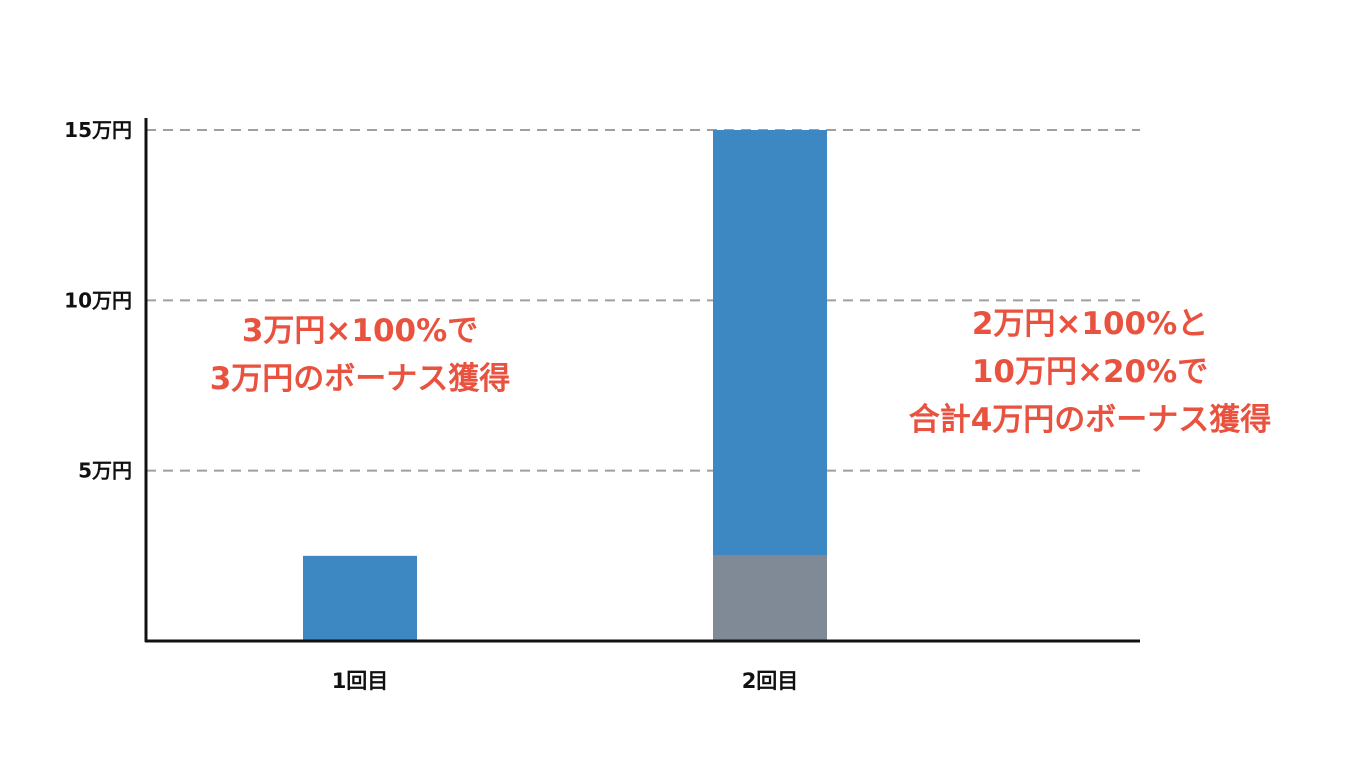 The height and width of the screenshot is (764, 1350). What do you see at coordinates (360, 379) in the screenshot?
I see `annotation-line: 3万円のボーナス獲得` at bounding box center [360, 379].